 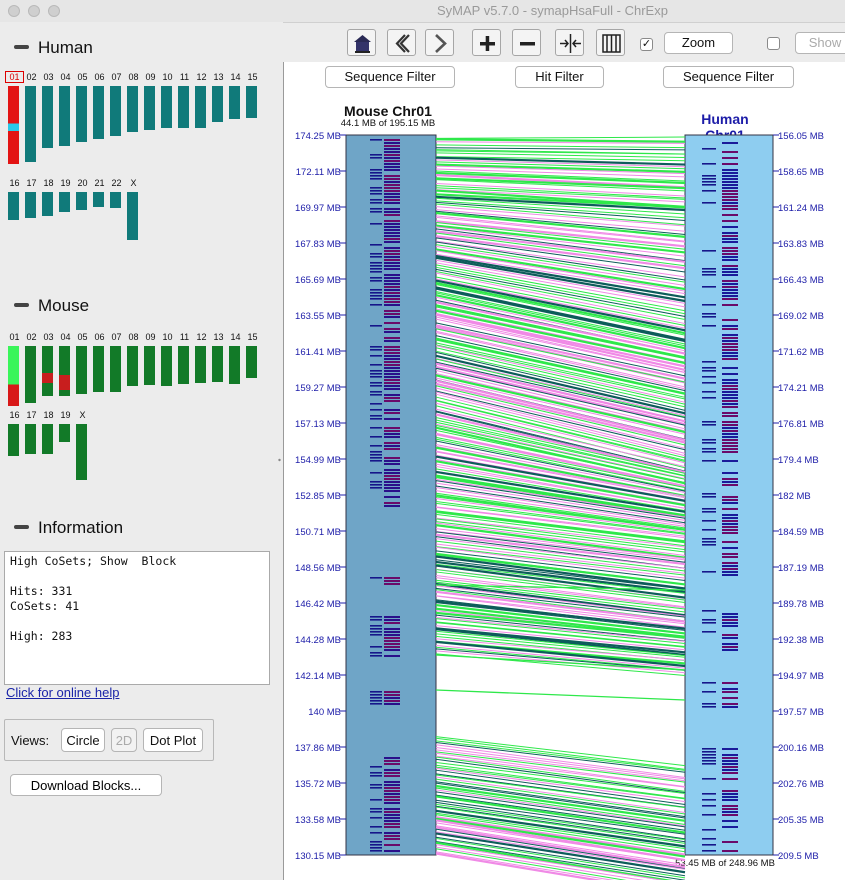 I want to click on right-sequence-filter-button: Sequence Filter, so click(x=728, y=77).